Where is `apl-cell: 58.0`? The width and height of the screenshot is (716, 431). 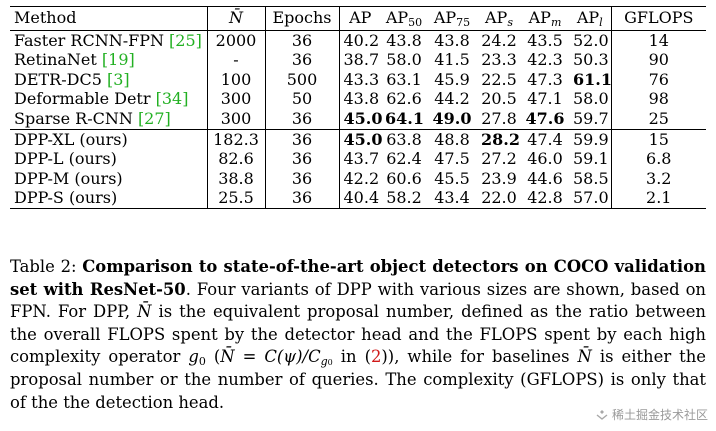
apl-cell: 58.0 is located at coordinates (590, 99).